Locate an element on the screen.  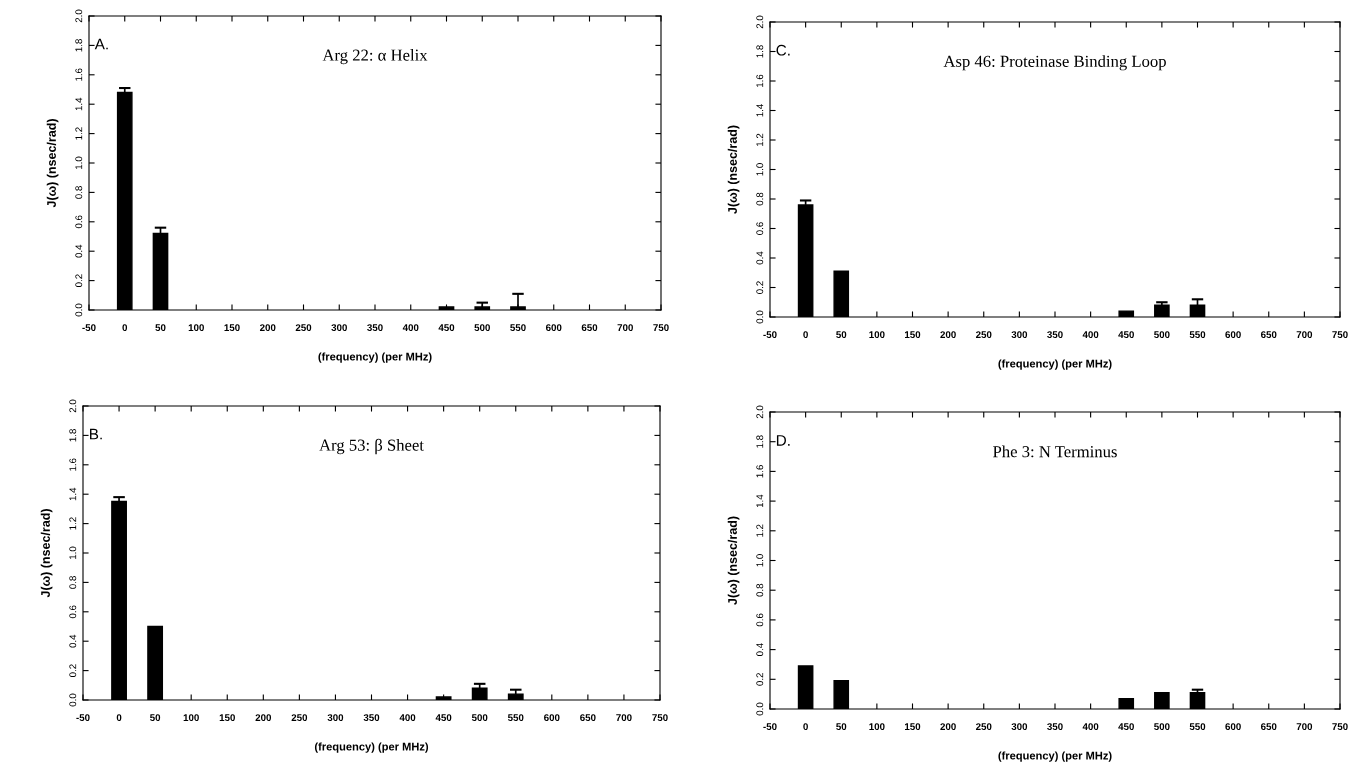
annotation: D. is located at coordinates (783, 440).